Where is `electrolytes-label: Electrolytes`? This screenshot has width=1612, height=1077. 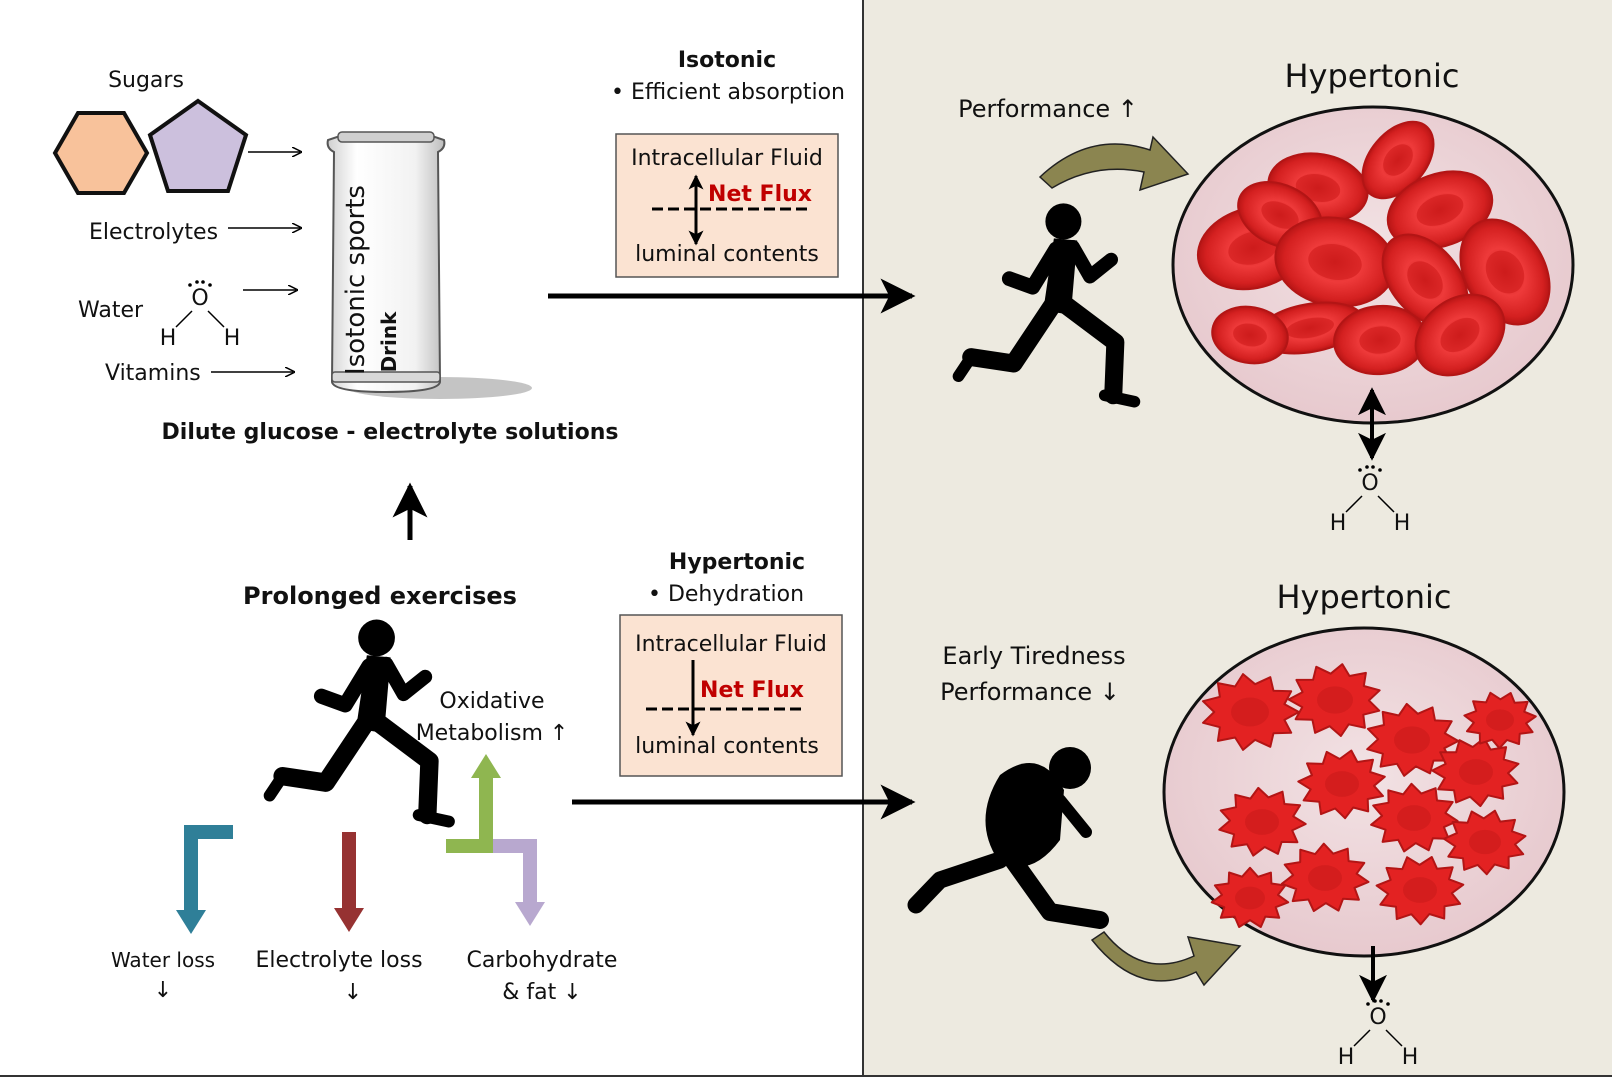
electrolytes-label: Electrolytes is located at coordinates (153, 232).